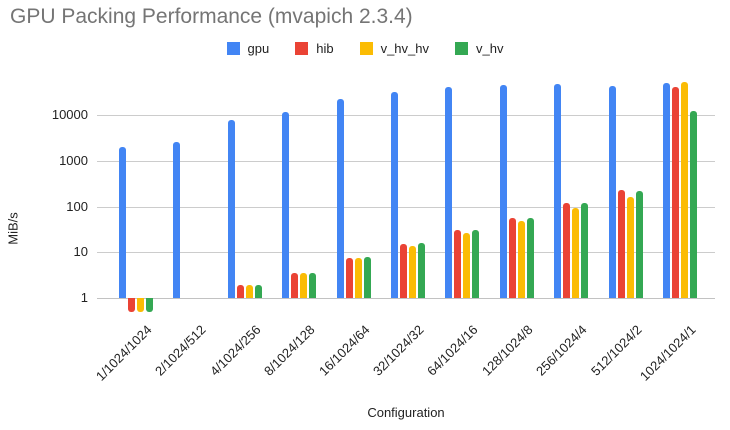 Image resolution: width=730 pixels, height=430 pixels. What do you see at coordinates (314, 48) in the screenshot?
I see `legend-item-hib: hib` at bounding box center [314, 48].